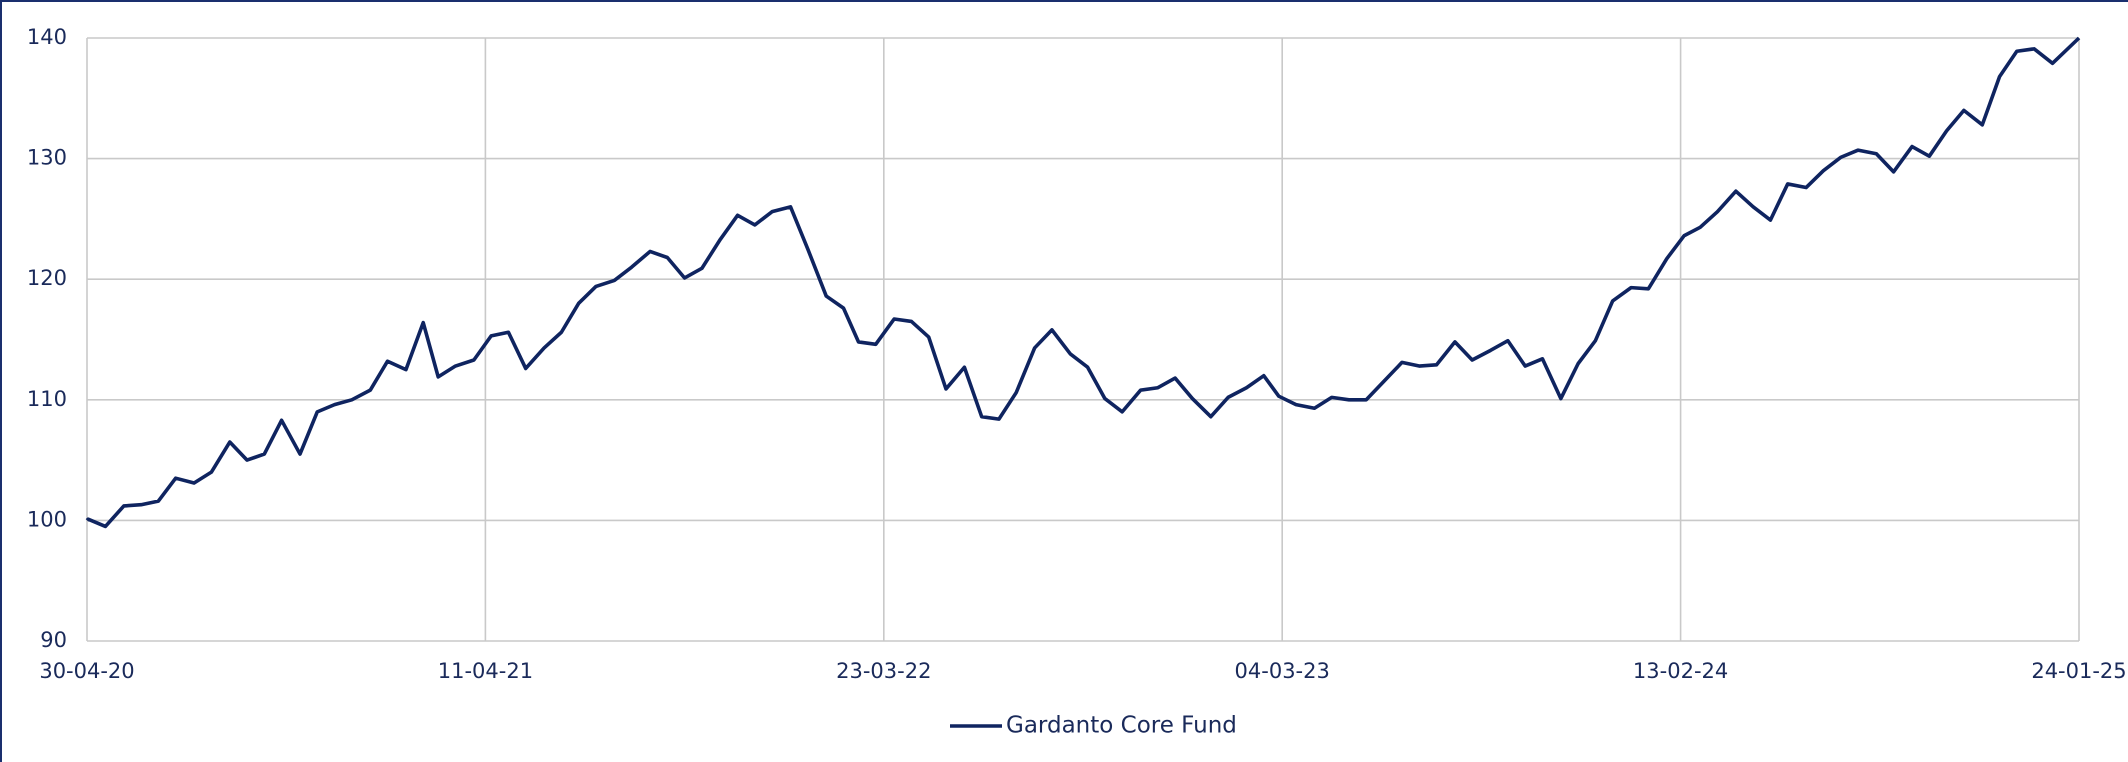 This screenshot has width=2128, height=762. I want to click on x-tick-label: 23-03-22, so click(883, 671).